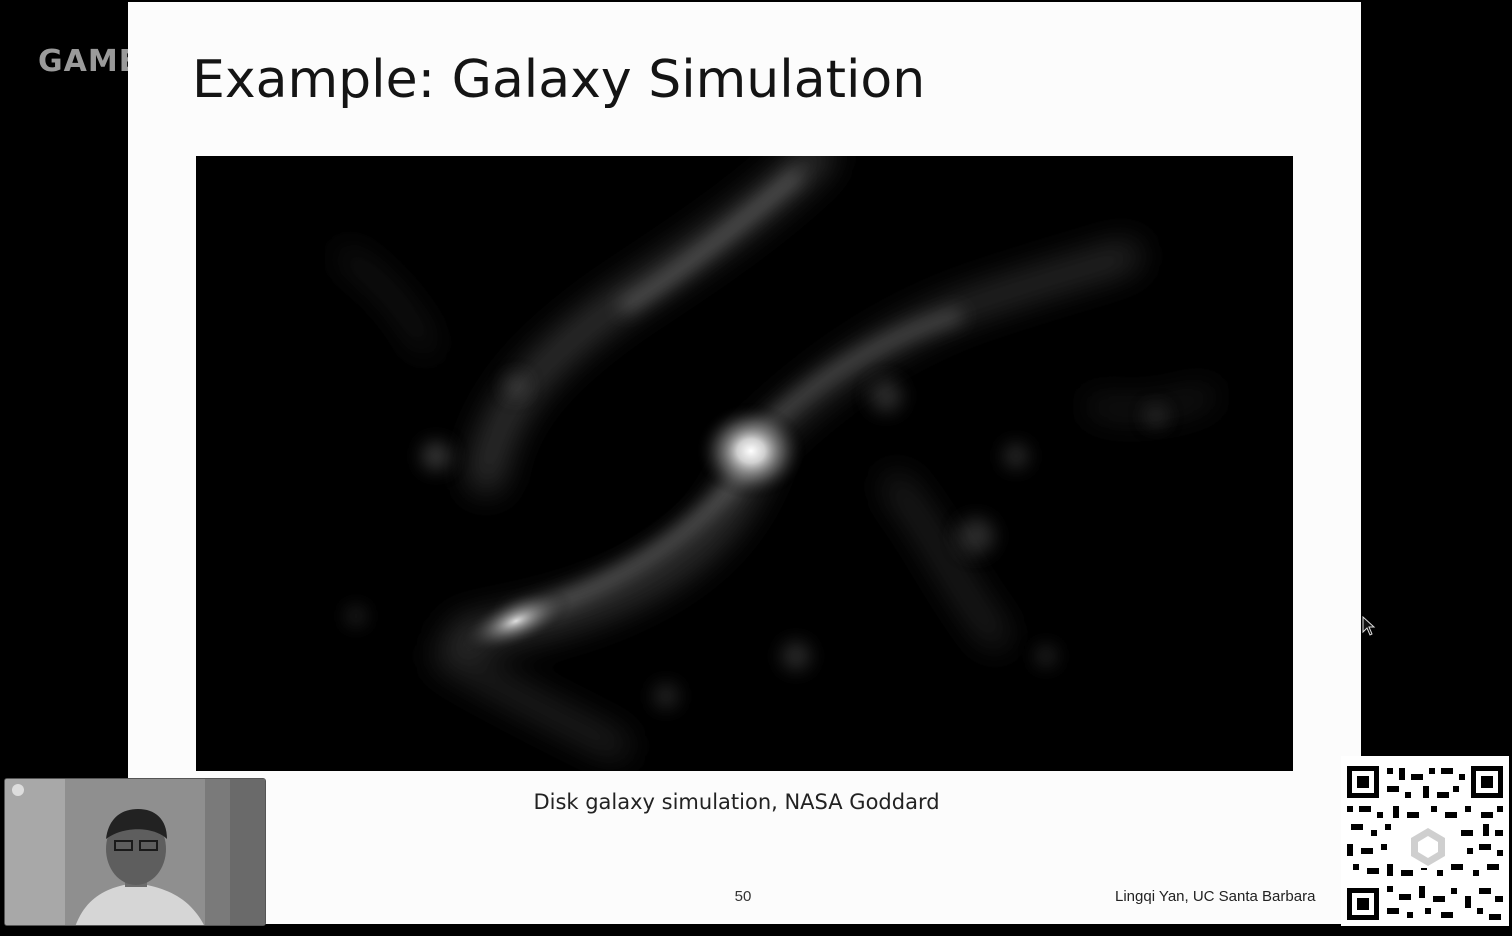 This screenshot has width=1512, height=936. I want to click on presenter-webcam, so click(135, 852).